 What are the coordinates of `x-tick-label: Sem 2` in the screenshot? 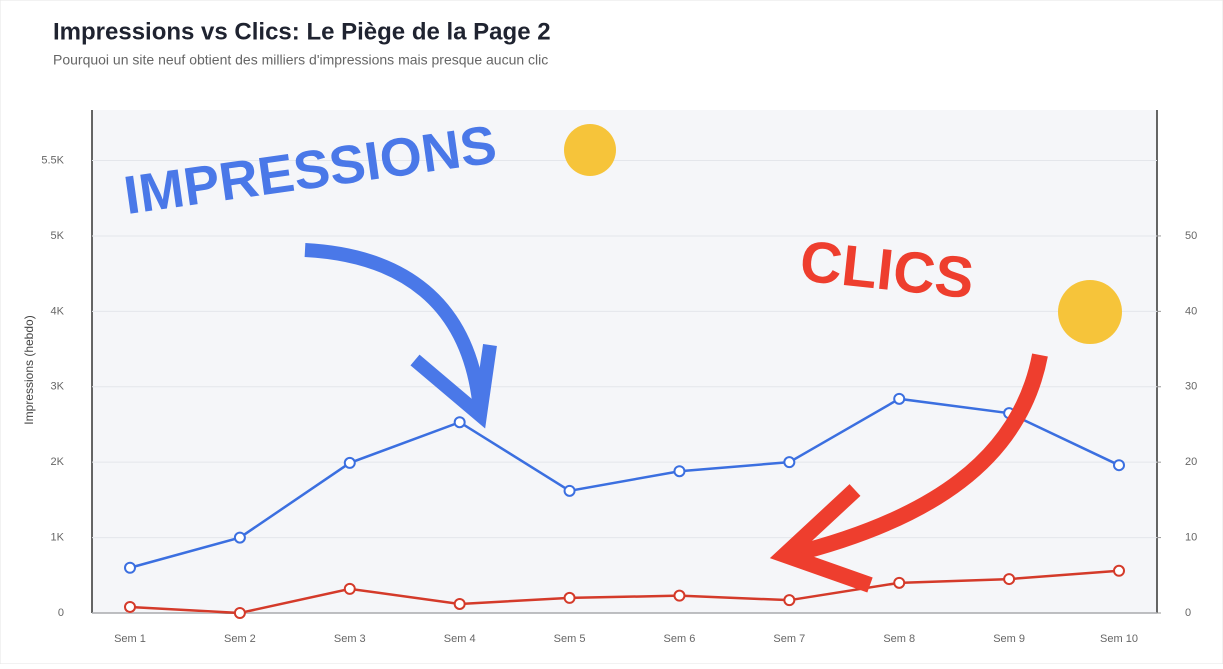 It's located at (240, 639).